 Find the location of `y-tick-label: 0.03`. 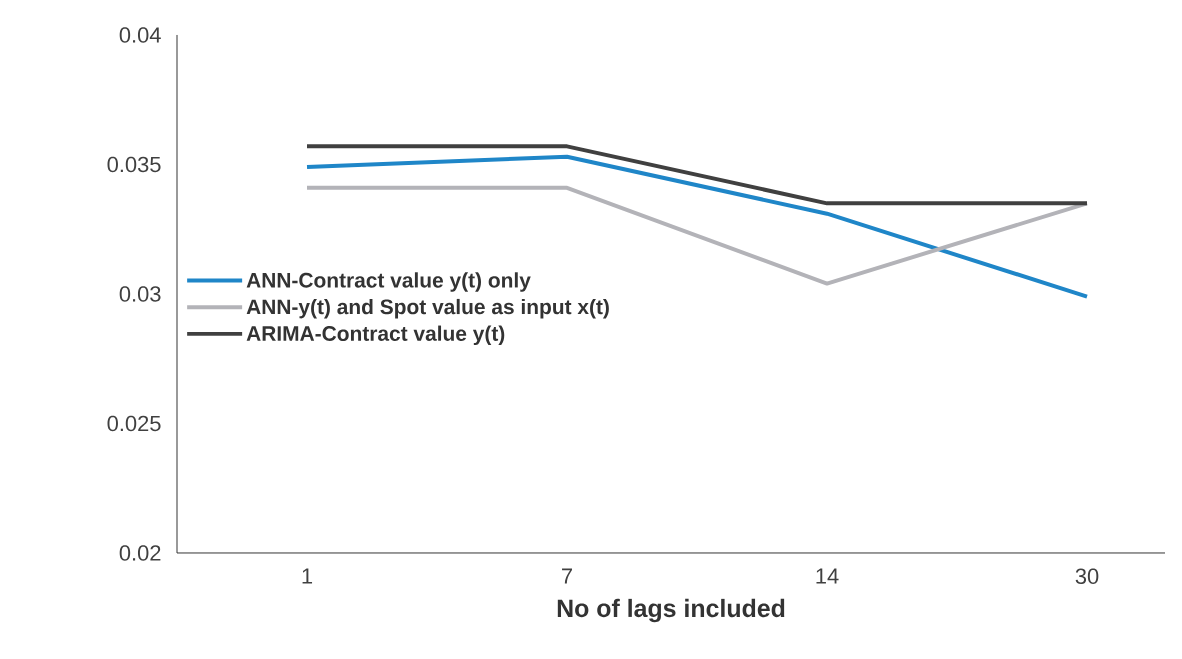

y-tick-label: 0.03 is located at coordinates (140, 294).